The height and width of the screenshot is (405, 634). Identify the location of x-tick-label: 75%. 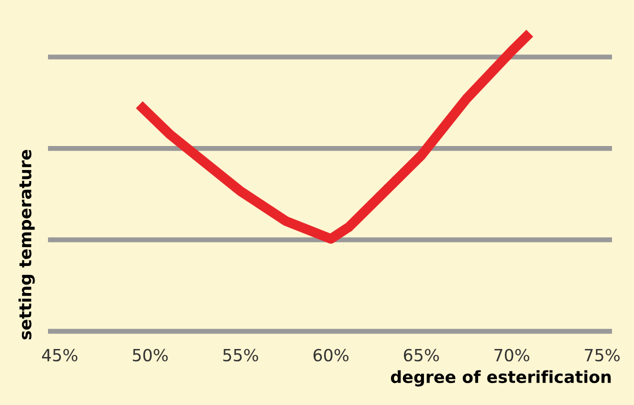
(602, 355).